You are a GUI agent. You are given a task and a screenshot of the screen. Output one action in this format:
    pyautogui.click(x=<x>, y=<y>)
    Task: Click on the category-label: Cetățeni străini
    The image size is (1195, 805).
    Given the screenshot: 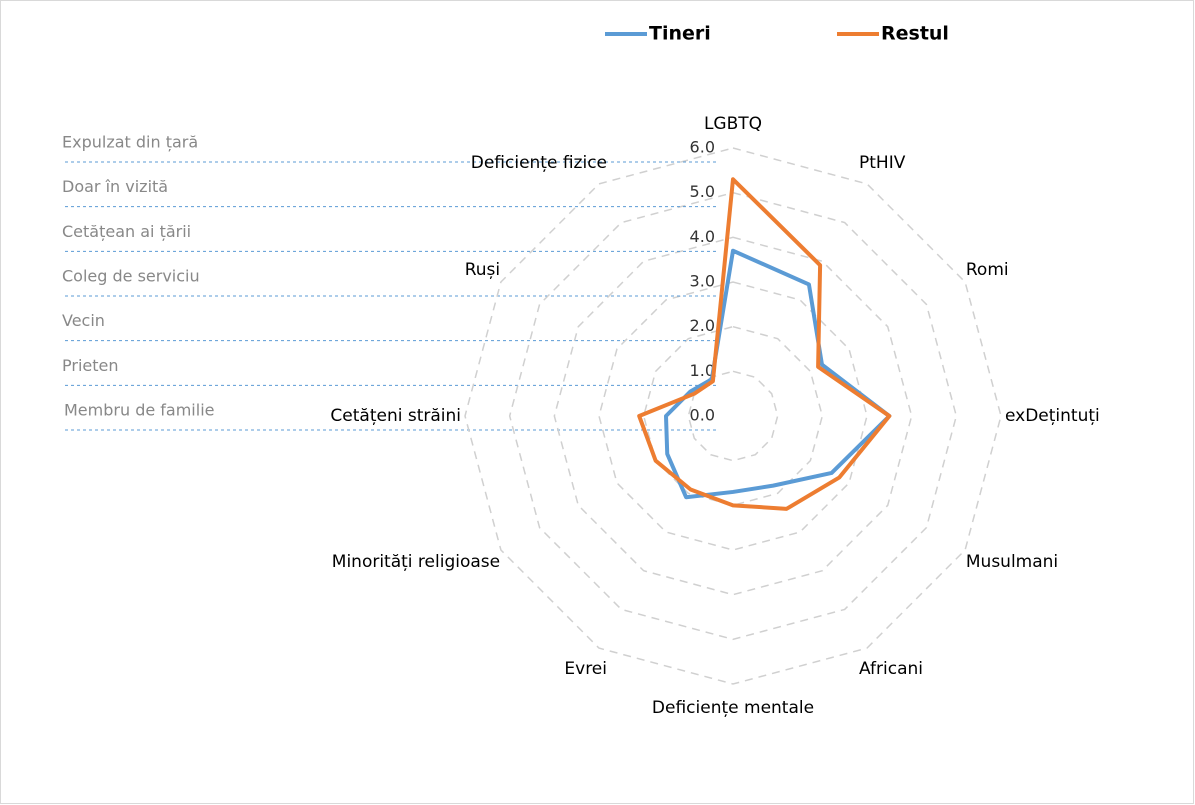 What is the action you would take?
    pyautogui.click(x=395, y=416)
    